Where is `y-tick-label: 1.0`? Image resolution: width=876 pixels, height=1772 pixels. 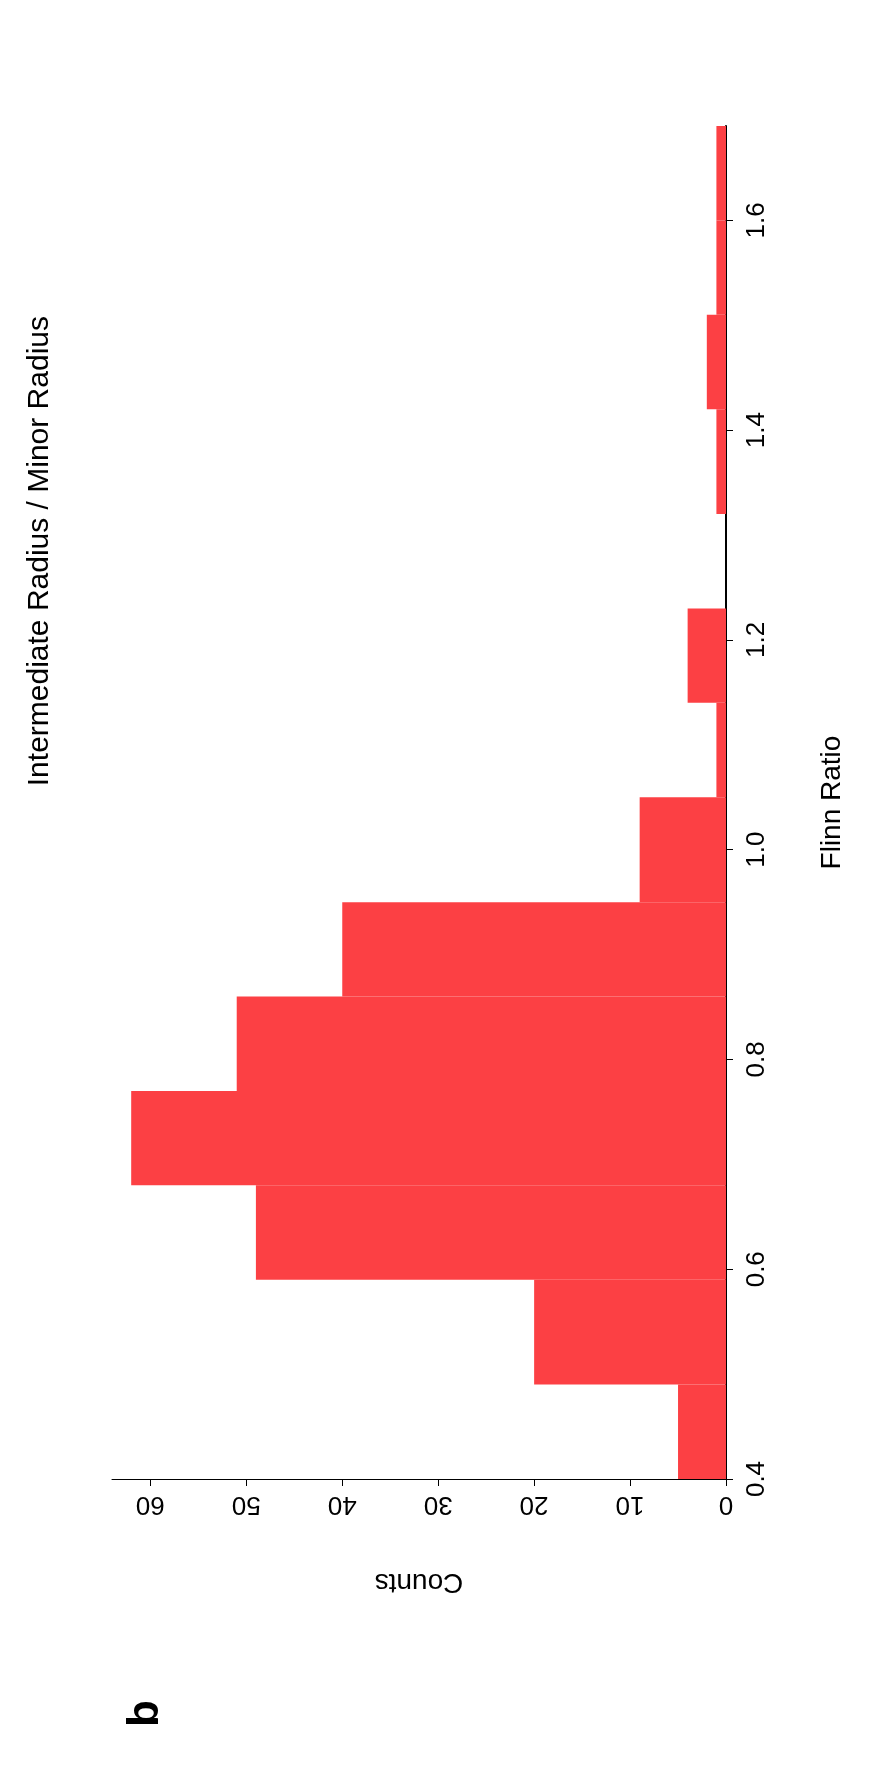
y-tick-label: 1.0 is located at coordinates (755, 849).